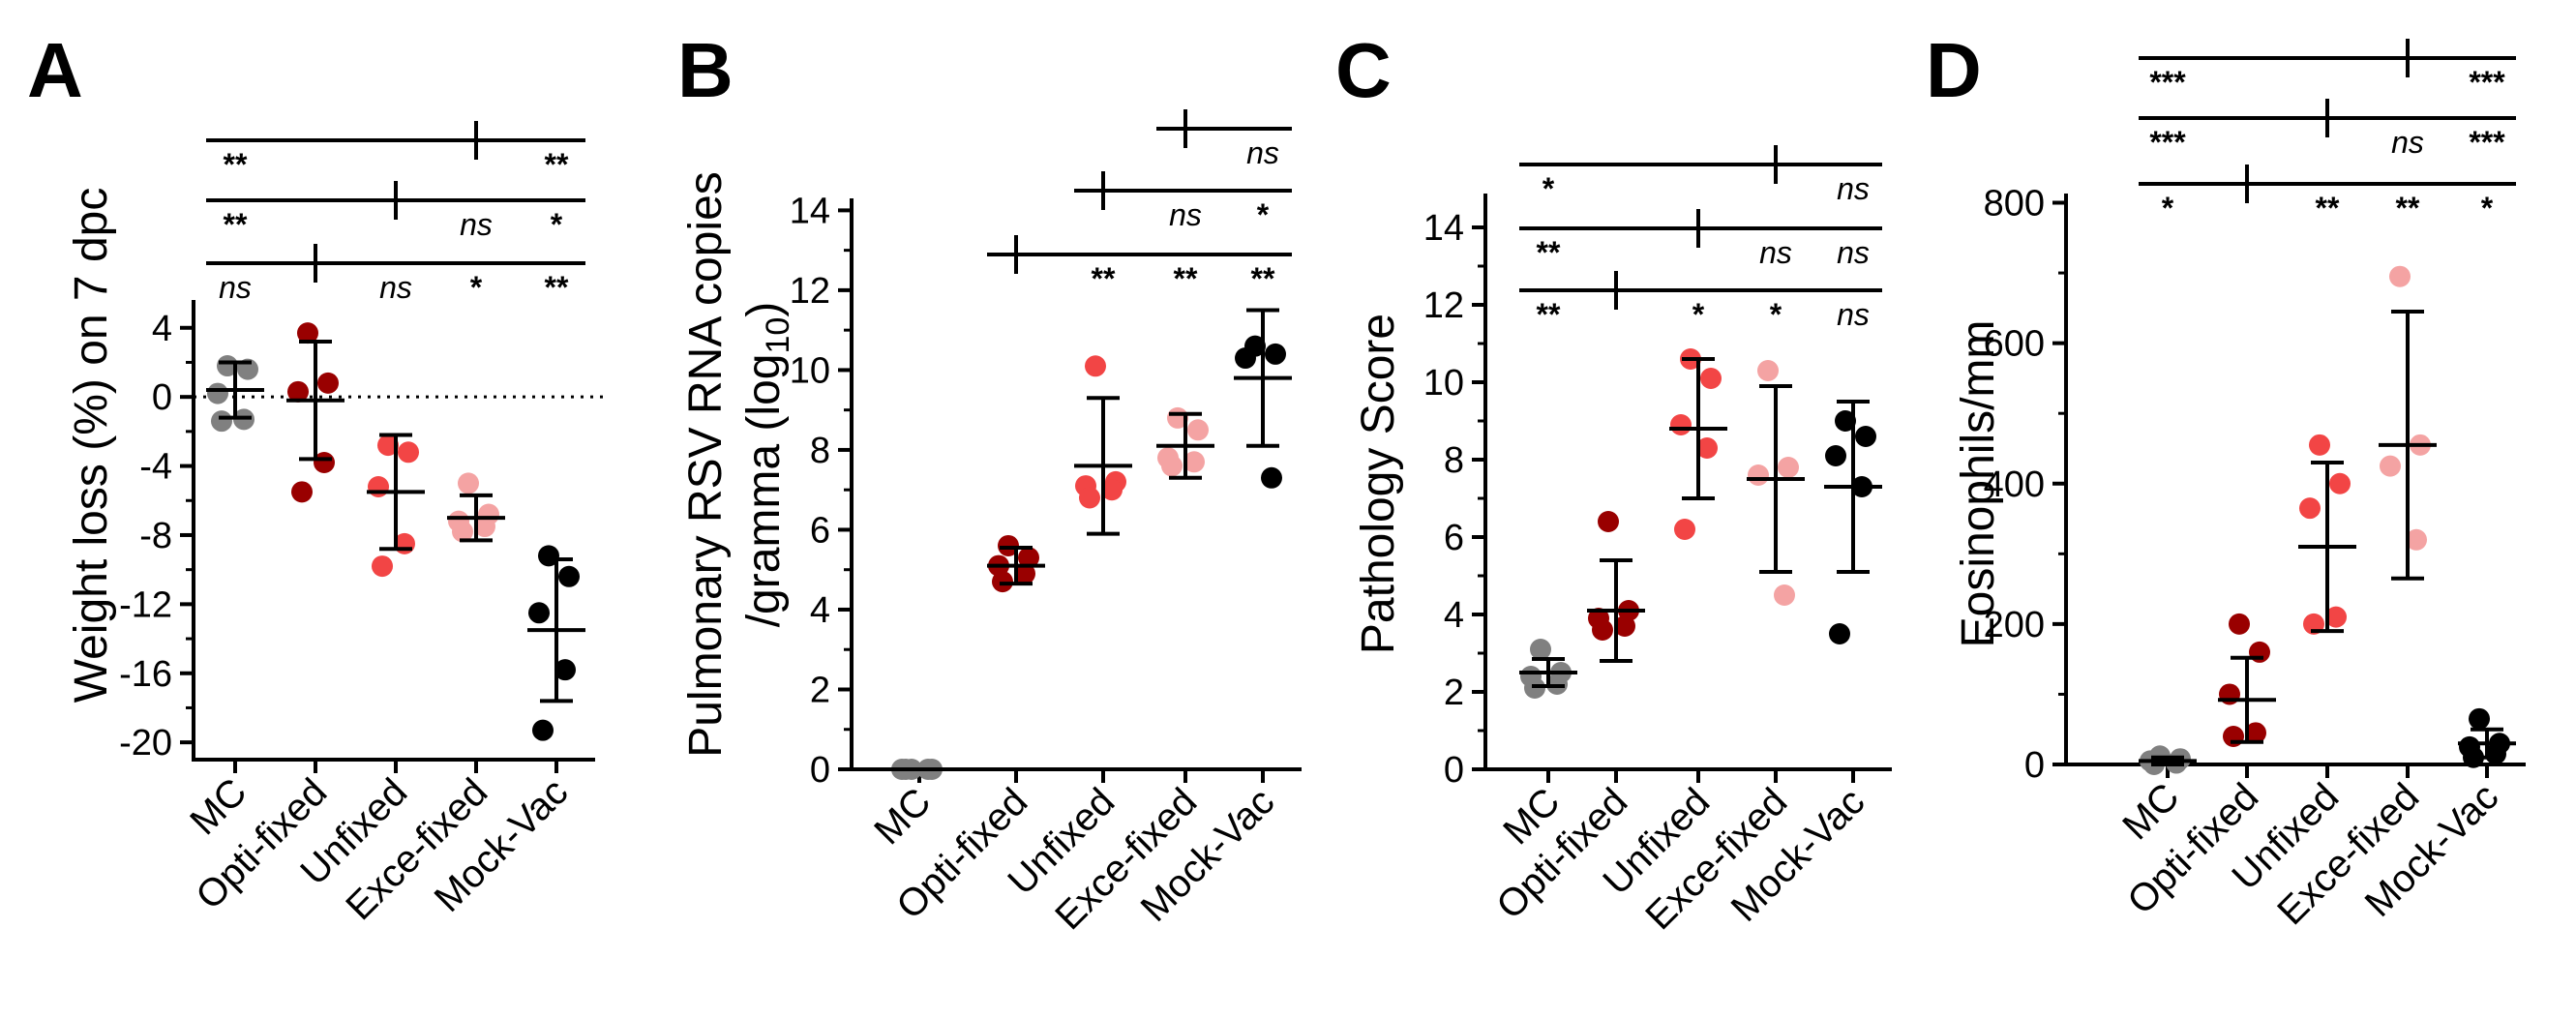 The width and height of the screenshot is (2576, 1018). Describe the element at coordinates (2014, 625) in the screenshot. I see `panel-d-y-tick-label: 200` at that location.